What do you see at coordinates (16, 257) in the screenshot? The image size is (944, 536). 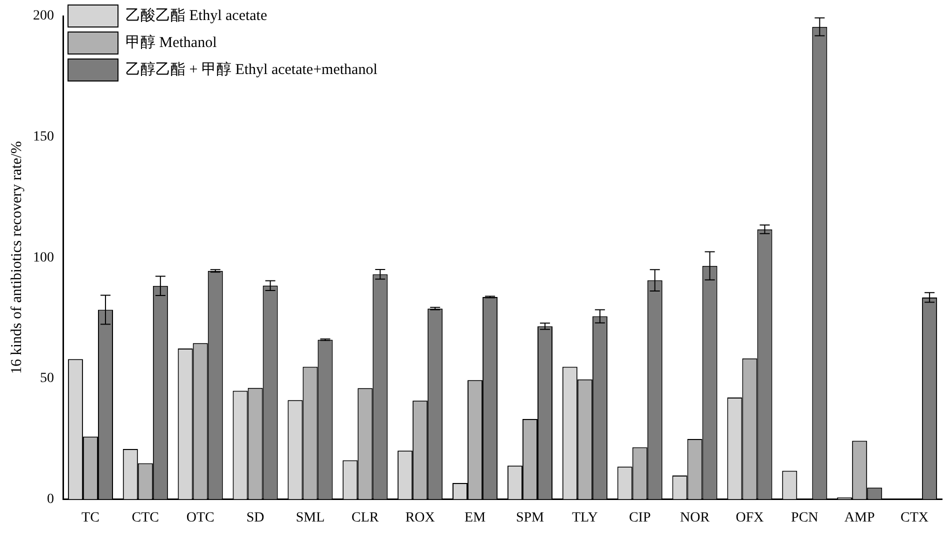 I see `y-axis-title: 16 kinds of antibiotics recovery rate/%` at bounding box center [16, 257].